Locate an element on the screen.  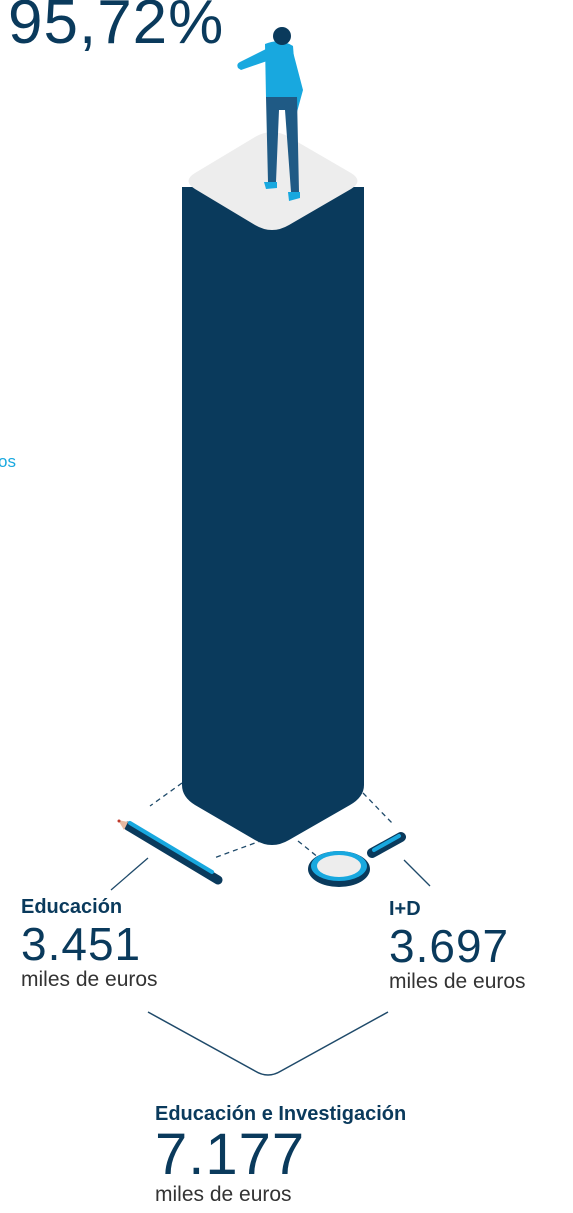
person-figure is located at coordinates (270, 114).